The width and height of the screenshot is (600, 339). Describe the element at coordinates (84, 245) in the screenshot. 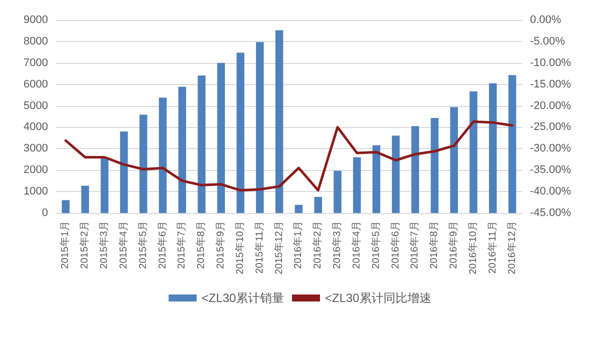

I see `x-tick-label: 2015年2月` at that location.